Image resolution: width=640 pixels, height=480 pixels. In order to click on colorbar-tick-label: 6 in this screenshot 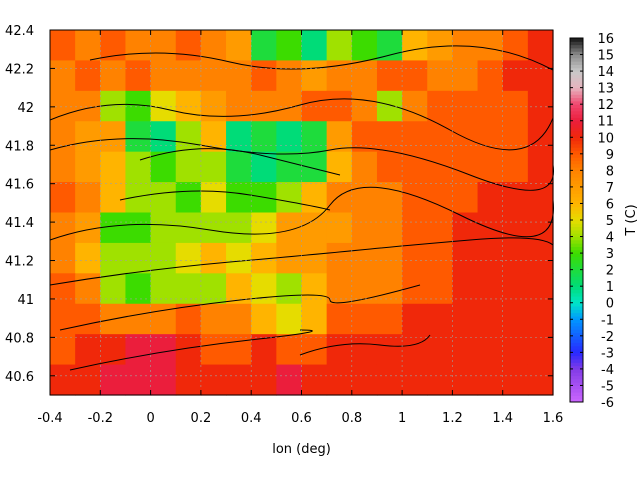, I will do `click(610, 204)`.